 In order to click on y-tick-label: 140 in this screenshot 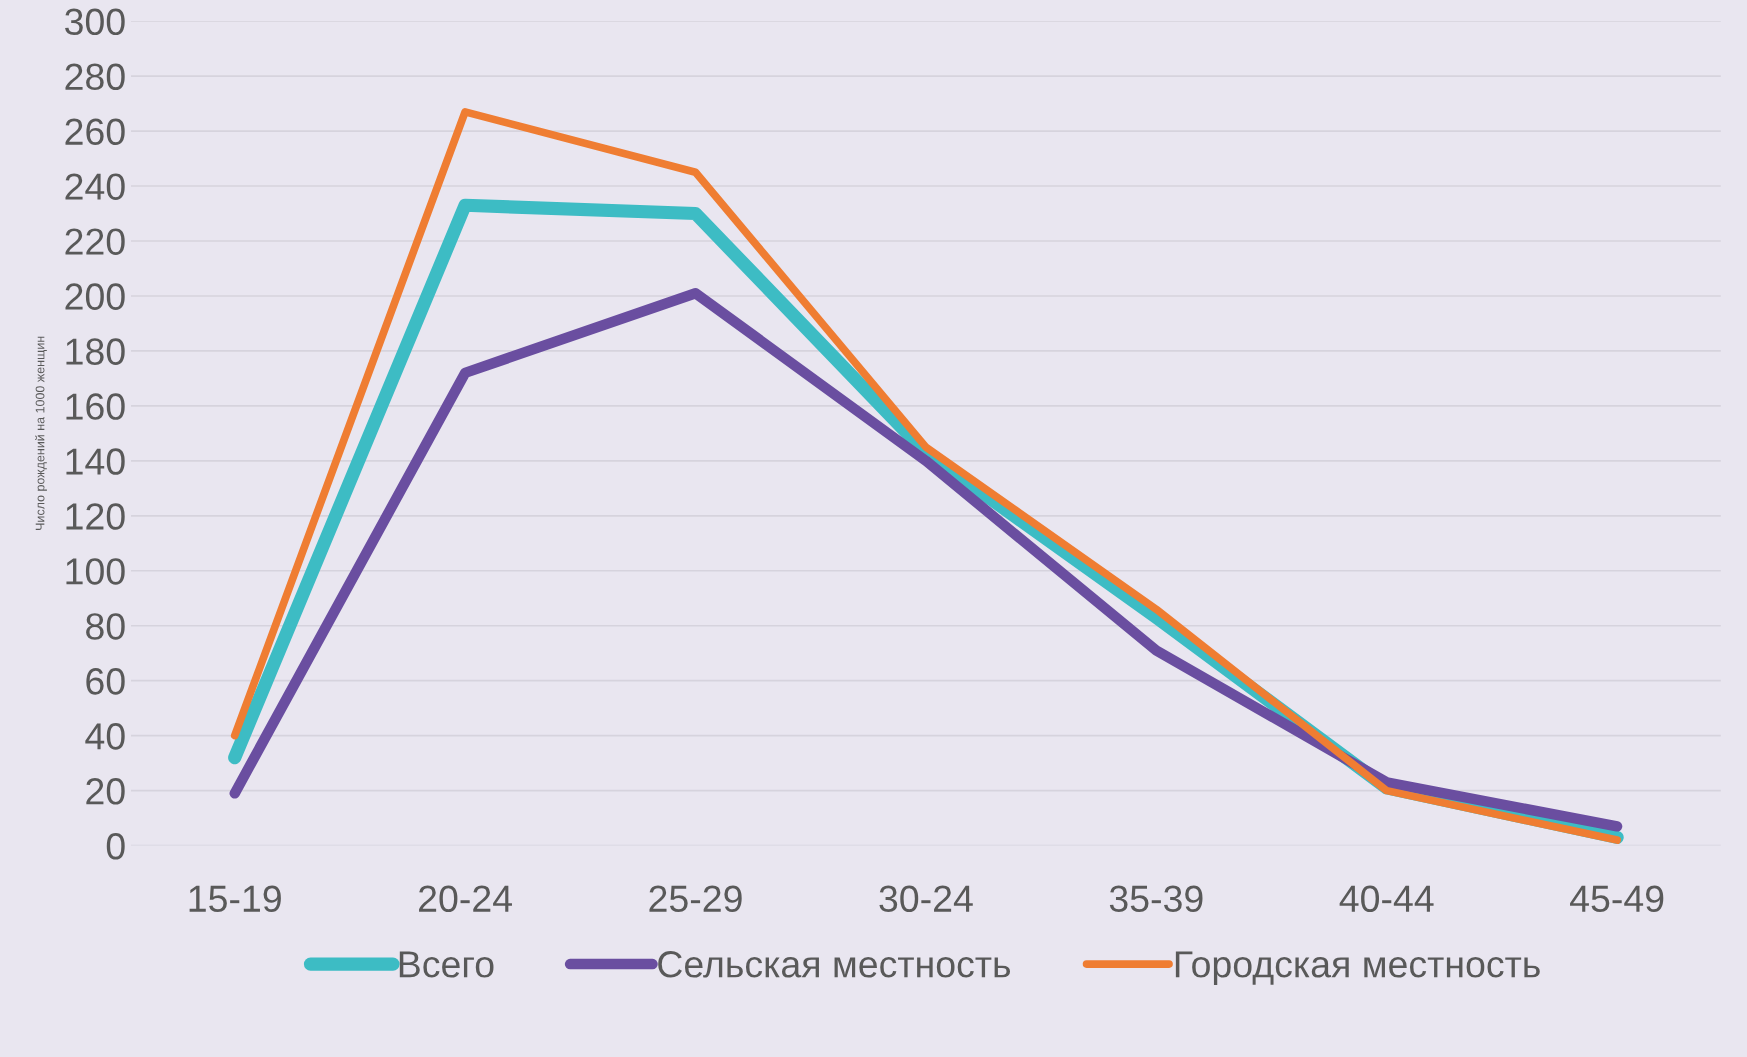, I will do `click(95, 461)`.